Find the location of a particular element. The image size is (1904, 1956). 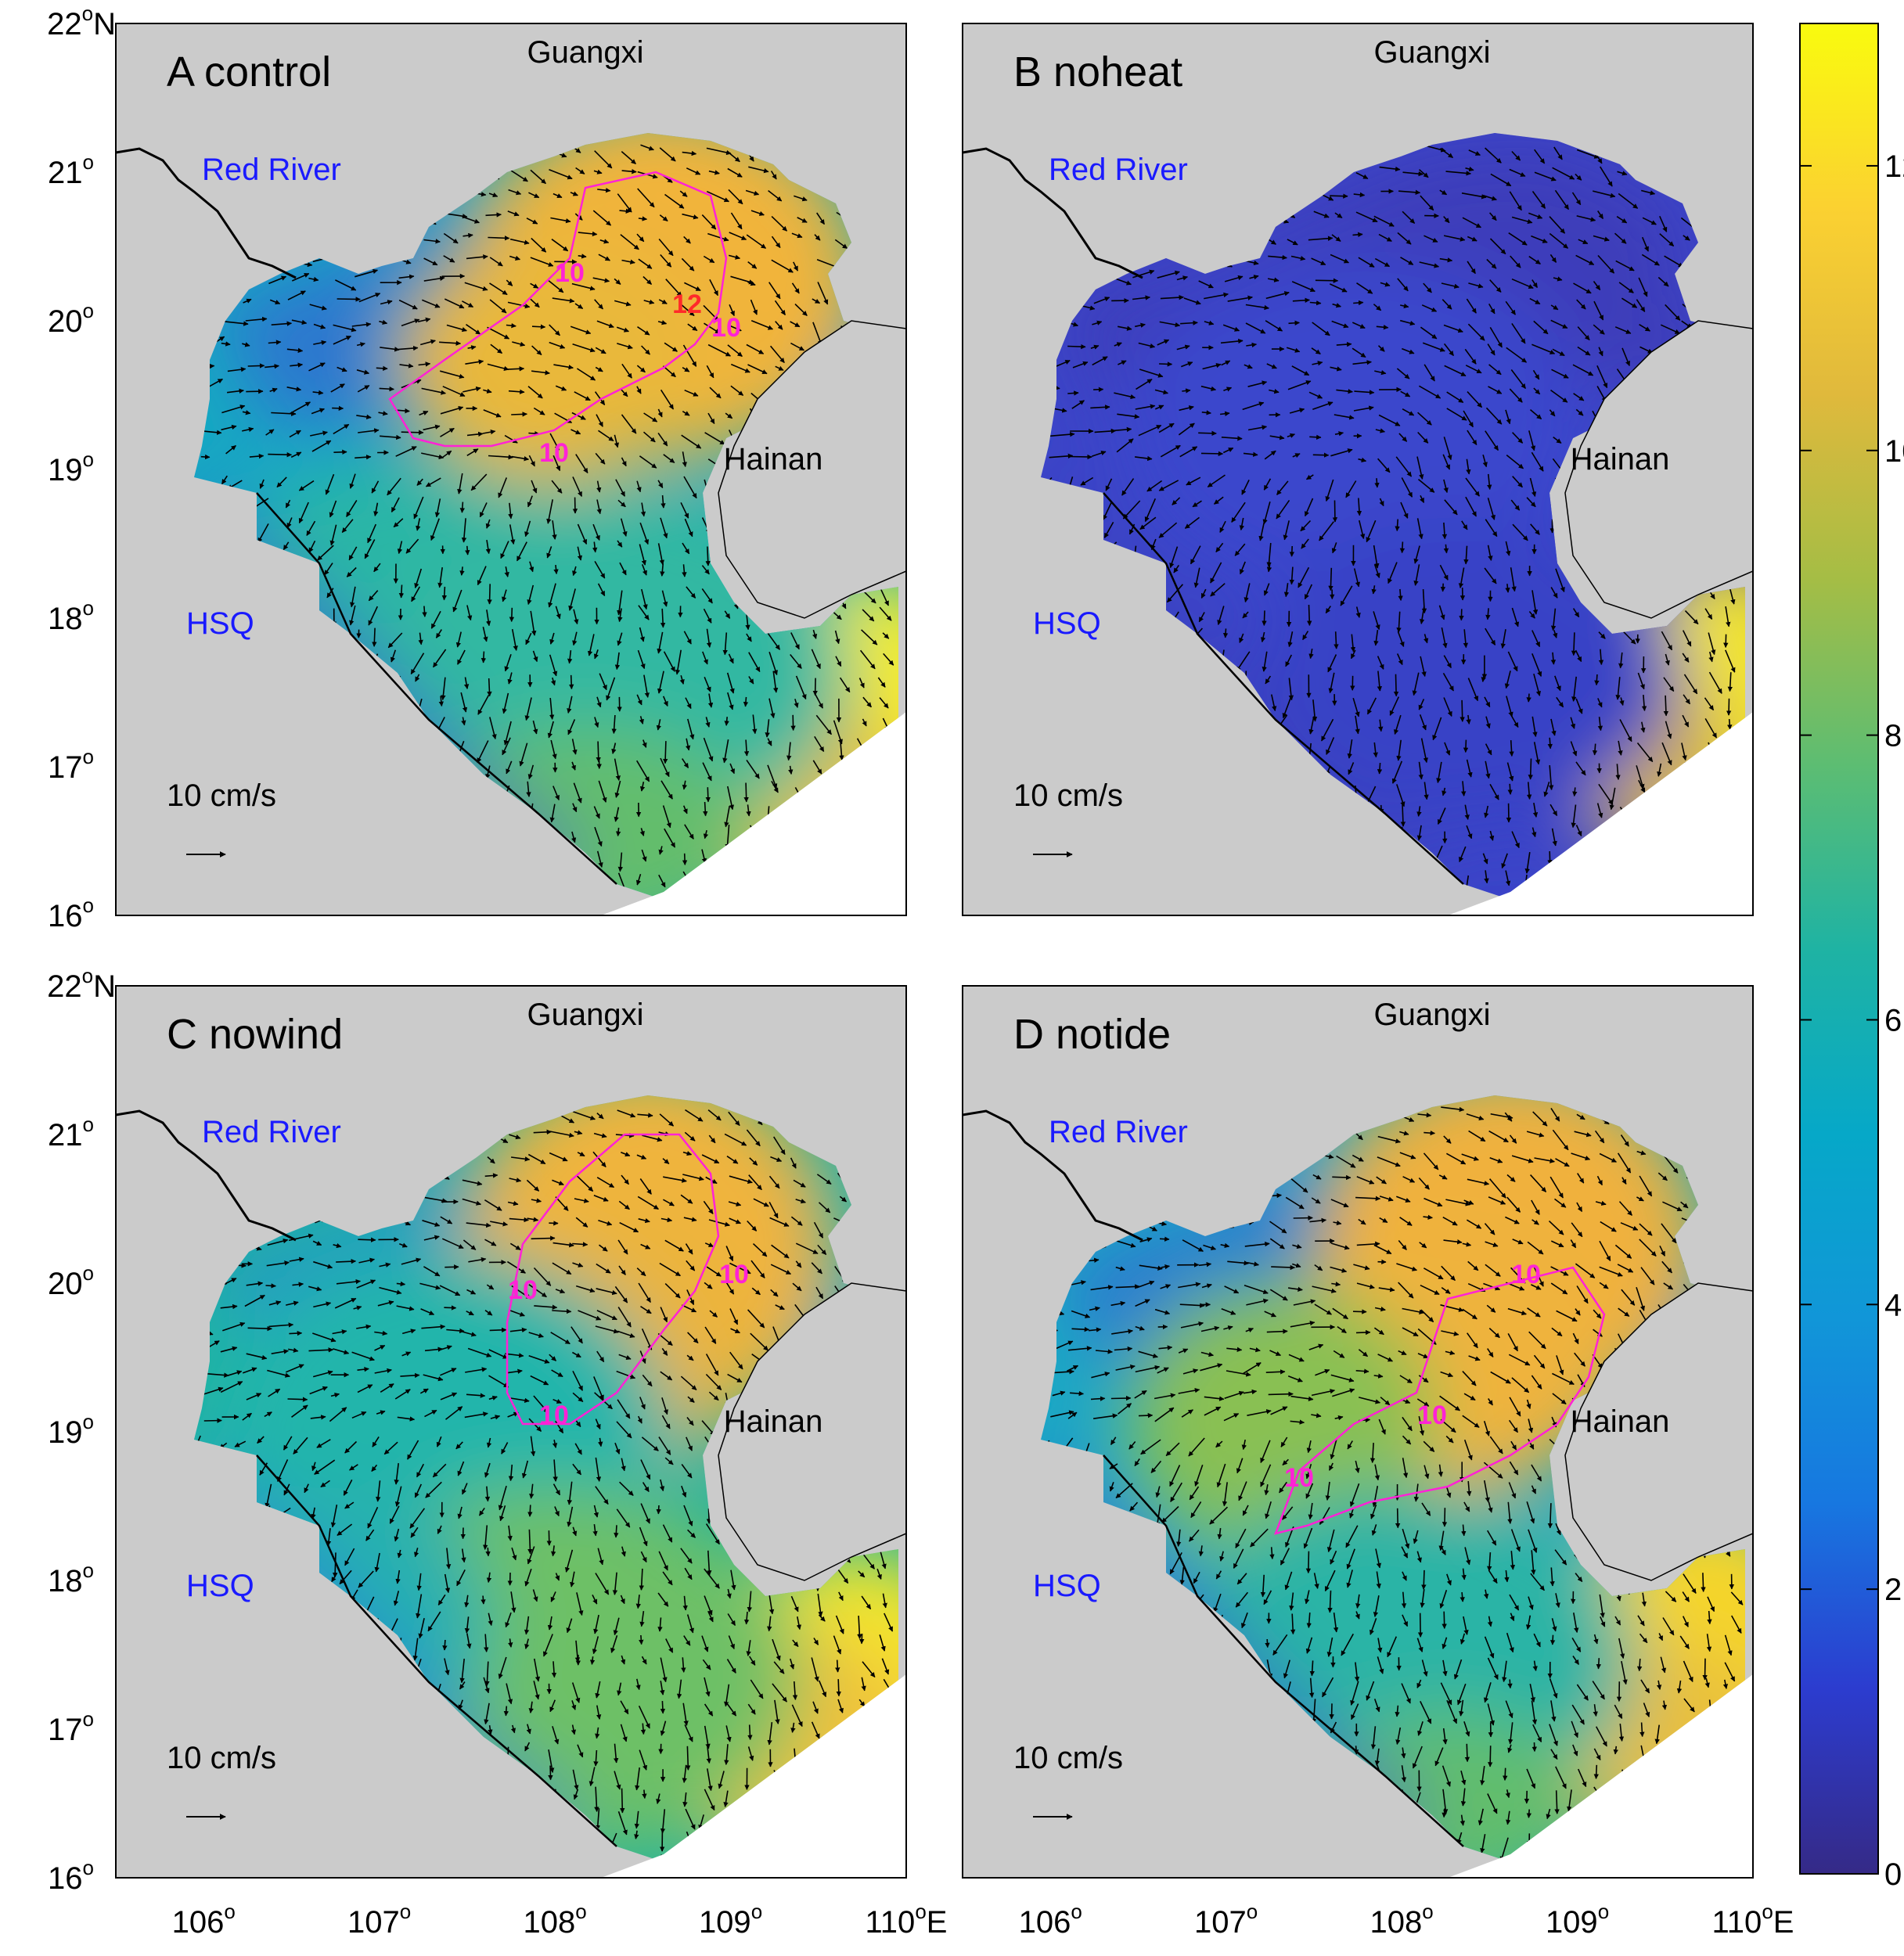

lat-tick-label: 21o is located at coordinates (71, 1132).